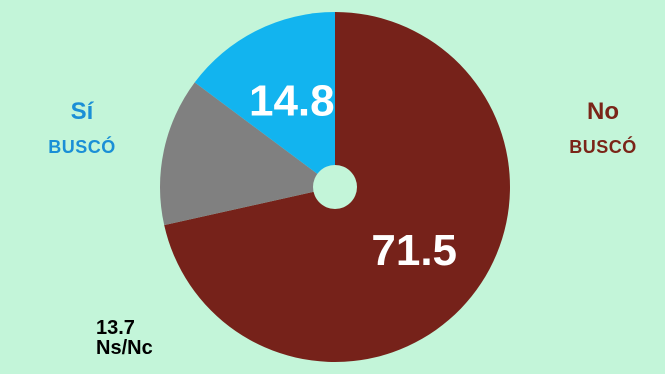 The image size is (665, 374). Describe the element at coordinates (292, 101) in the screenshot. I see `pie-slice-label-2: 14.8` at that location.